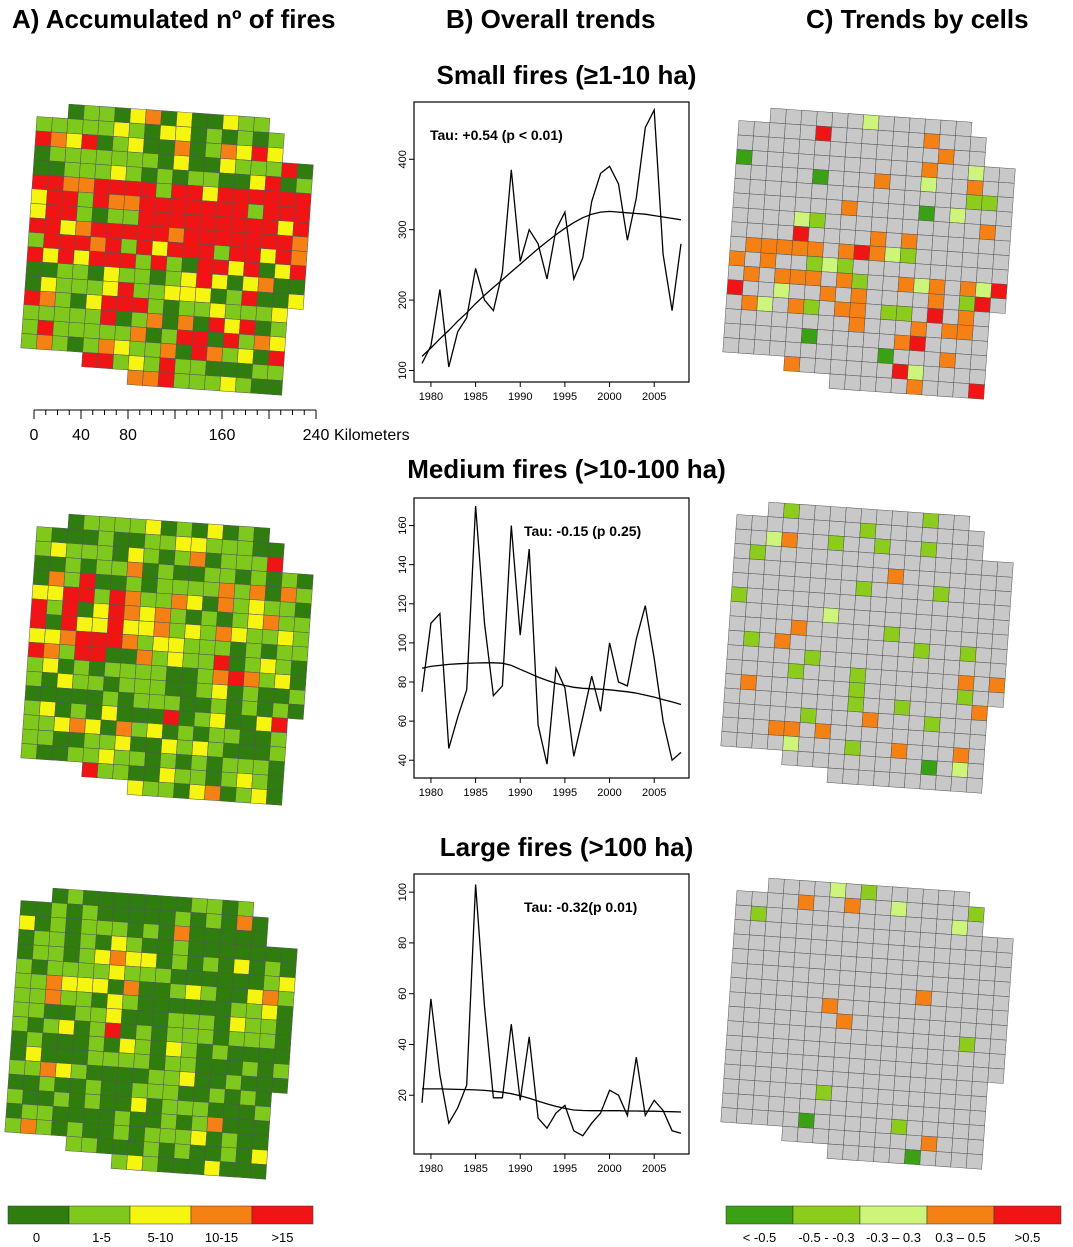  I want to click on y-tick-label: 400, so click(403, 159).